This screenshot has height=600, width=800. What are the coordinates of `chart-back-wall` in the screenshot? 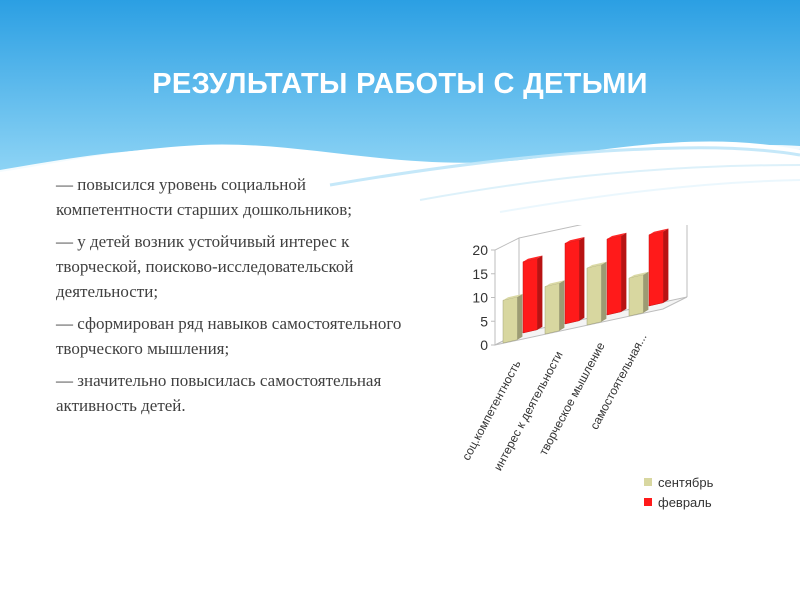 It's located at (603, 279).